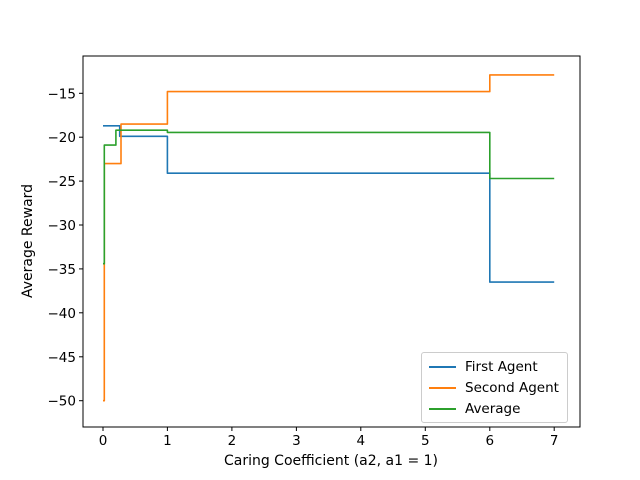 This screenshot has height=480, width=640. Describe the element at coordinates (62, 226) in the screenshot. I see `y-tick-label: −30` at that location.